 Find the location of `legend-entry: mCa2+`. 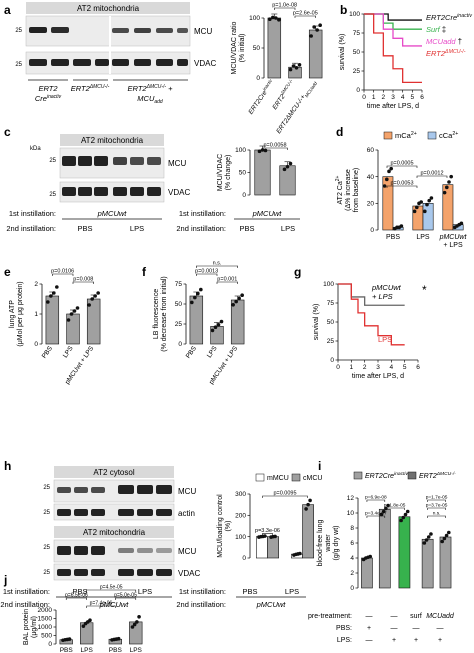

legend-entry: mCa2+ is located at coordinates (406, 135).